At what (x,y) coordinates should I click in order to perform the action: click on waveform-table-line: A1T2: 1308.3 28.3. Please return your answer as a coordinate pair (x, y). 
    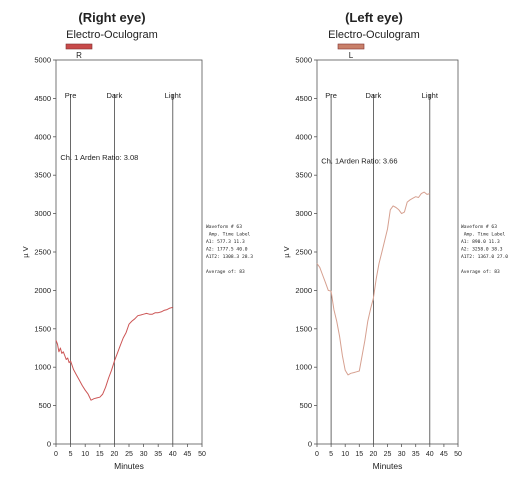
    Looking at the image, I should click on (229, 257).